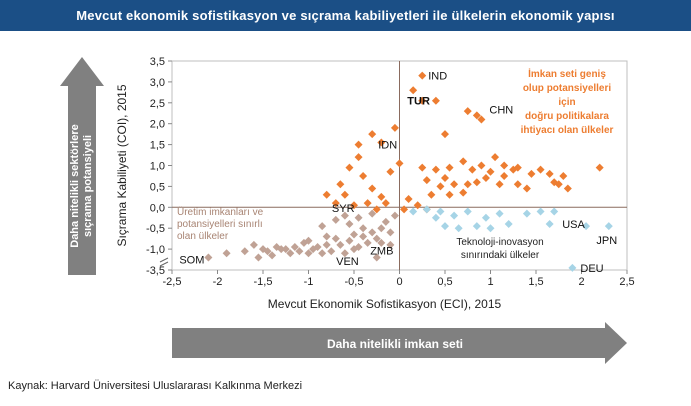 This screenshot has width=691, height=406. I want to click on x-tick-label: -0,5, so click(354, 282).